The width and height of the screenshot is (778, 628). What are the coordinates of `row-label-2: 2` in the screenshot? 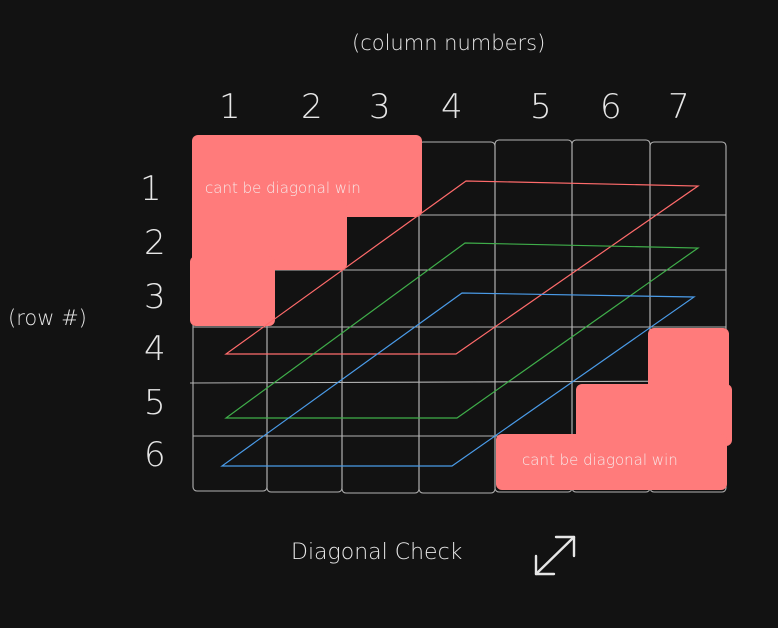 It's located at (155, 243).